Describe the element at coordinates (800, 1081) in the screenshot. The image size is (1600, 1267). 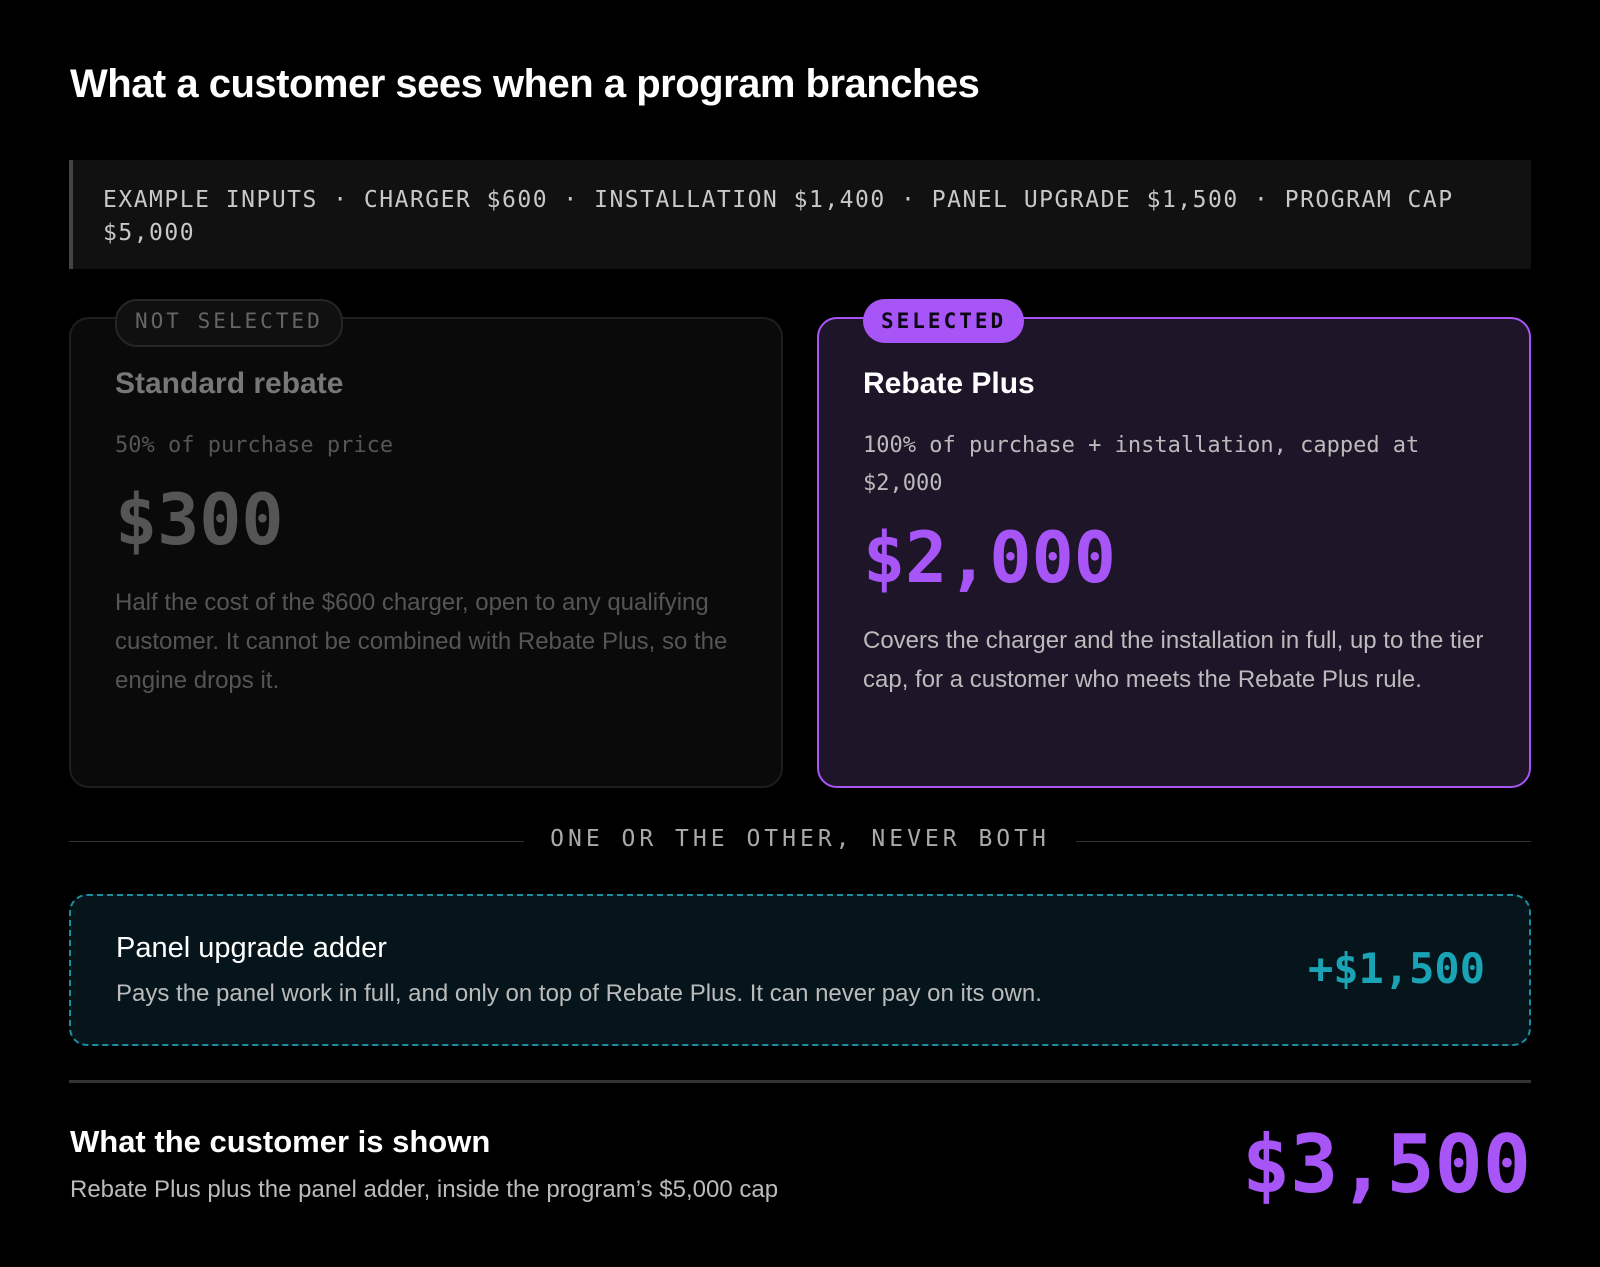
I see `separator` at that location.